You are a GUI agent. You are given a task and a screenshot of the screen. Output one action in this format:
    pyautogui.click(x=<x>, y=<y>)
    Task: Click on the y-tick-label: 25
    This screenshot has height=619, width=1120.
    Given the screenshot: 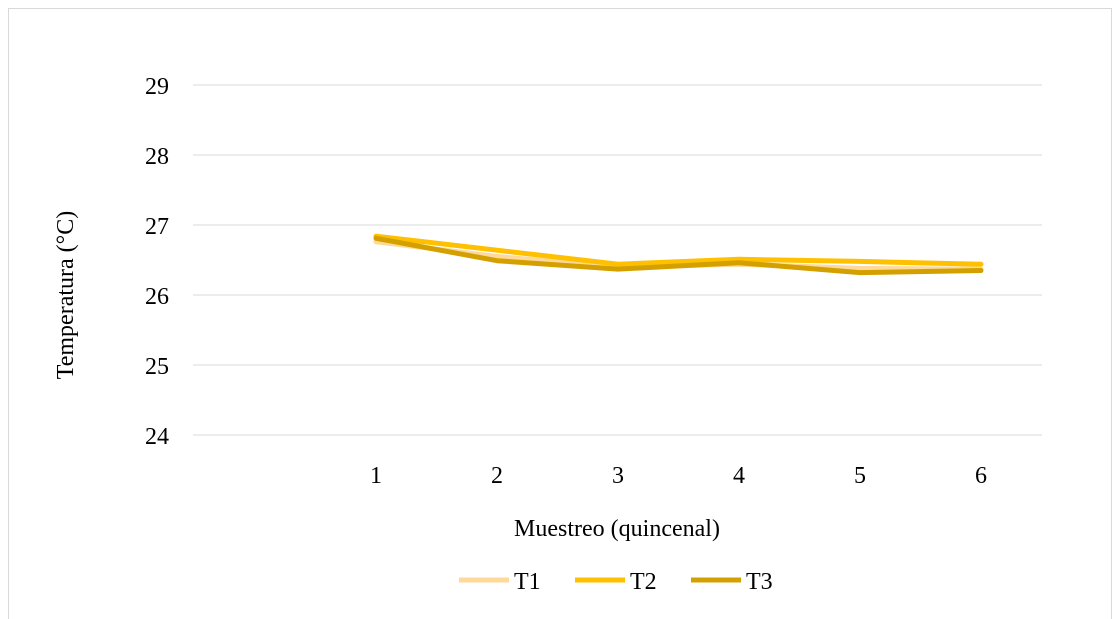 What is the action you would take?
    pyautogui.click(x=157, y=367)
    